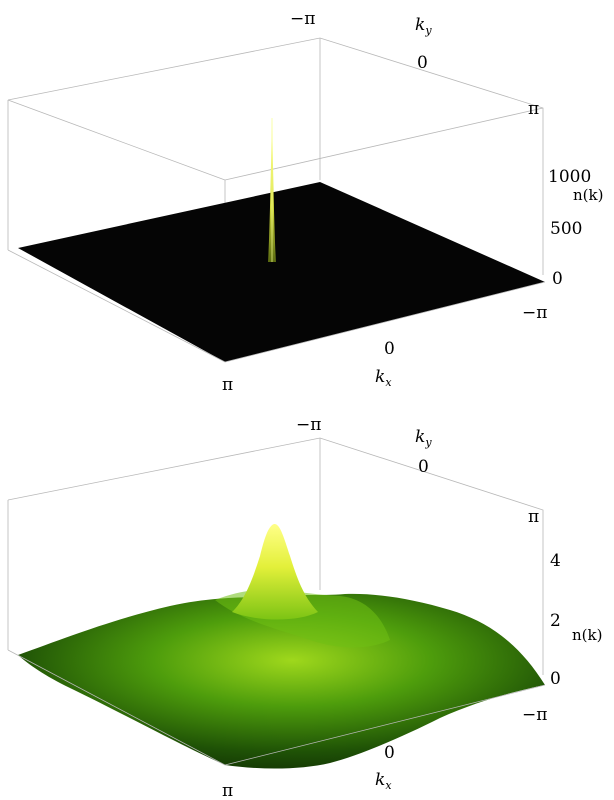  I want to click on z-tick-500-1: 500, so click(566, 229).